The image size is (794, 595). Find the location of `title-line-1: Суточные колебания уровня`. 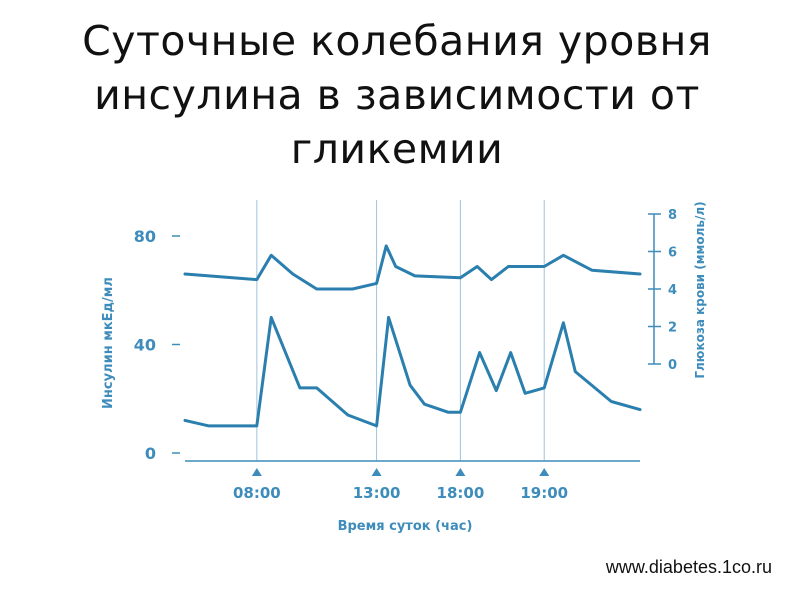

title-line-1: Суточные колебания уровня is located at coordinates (397, 41).